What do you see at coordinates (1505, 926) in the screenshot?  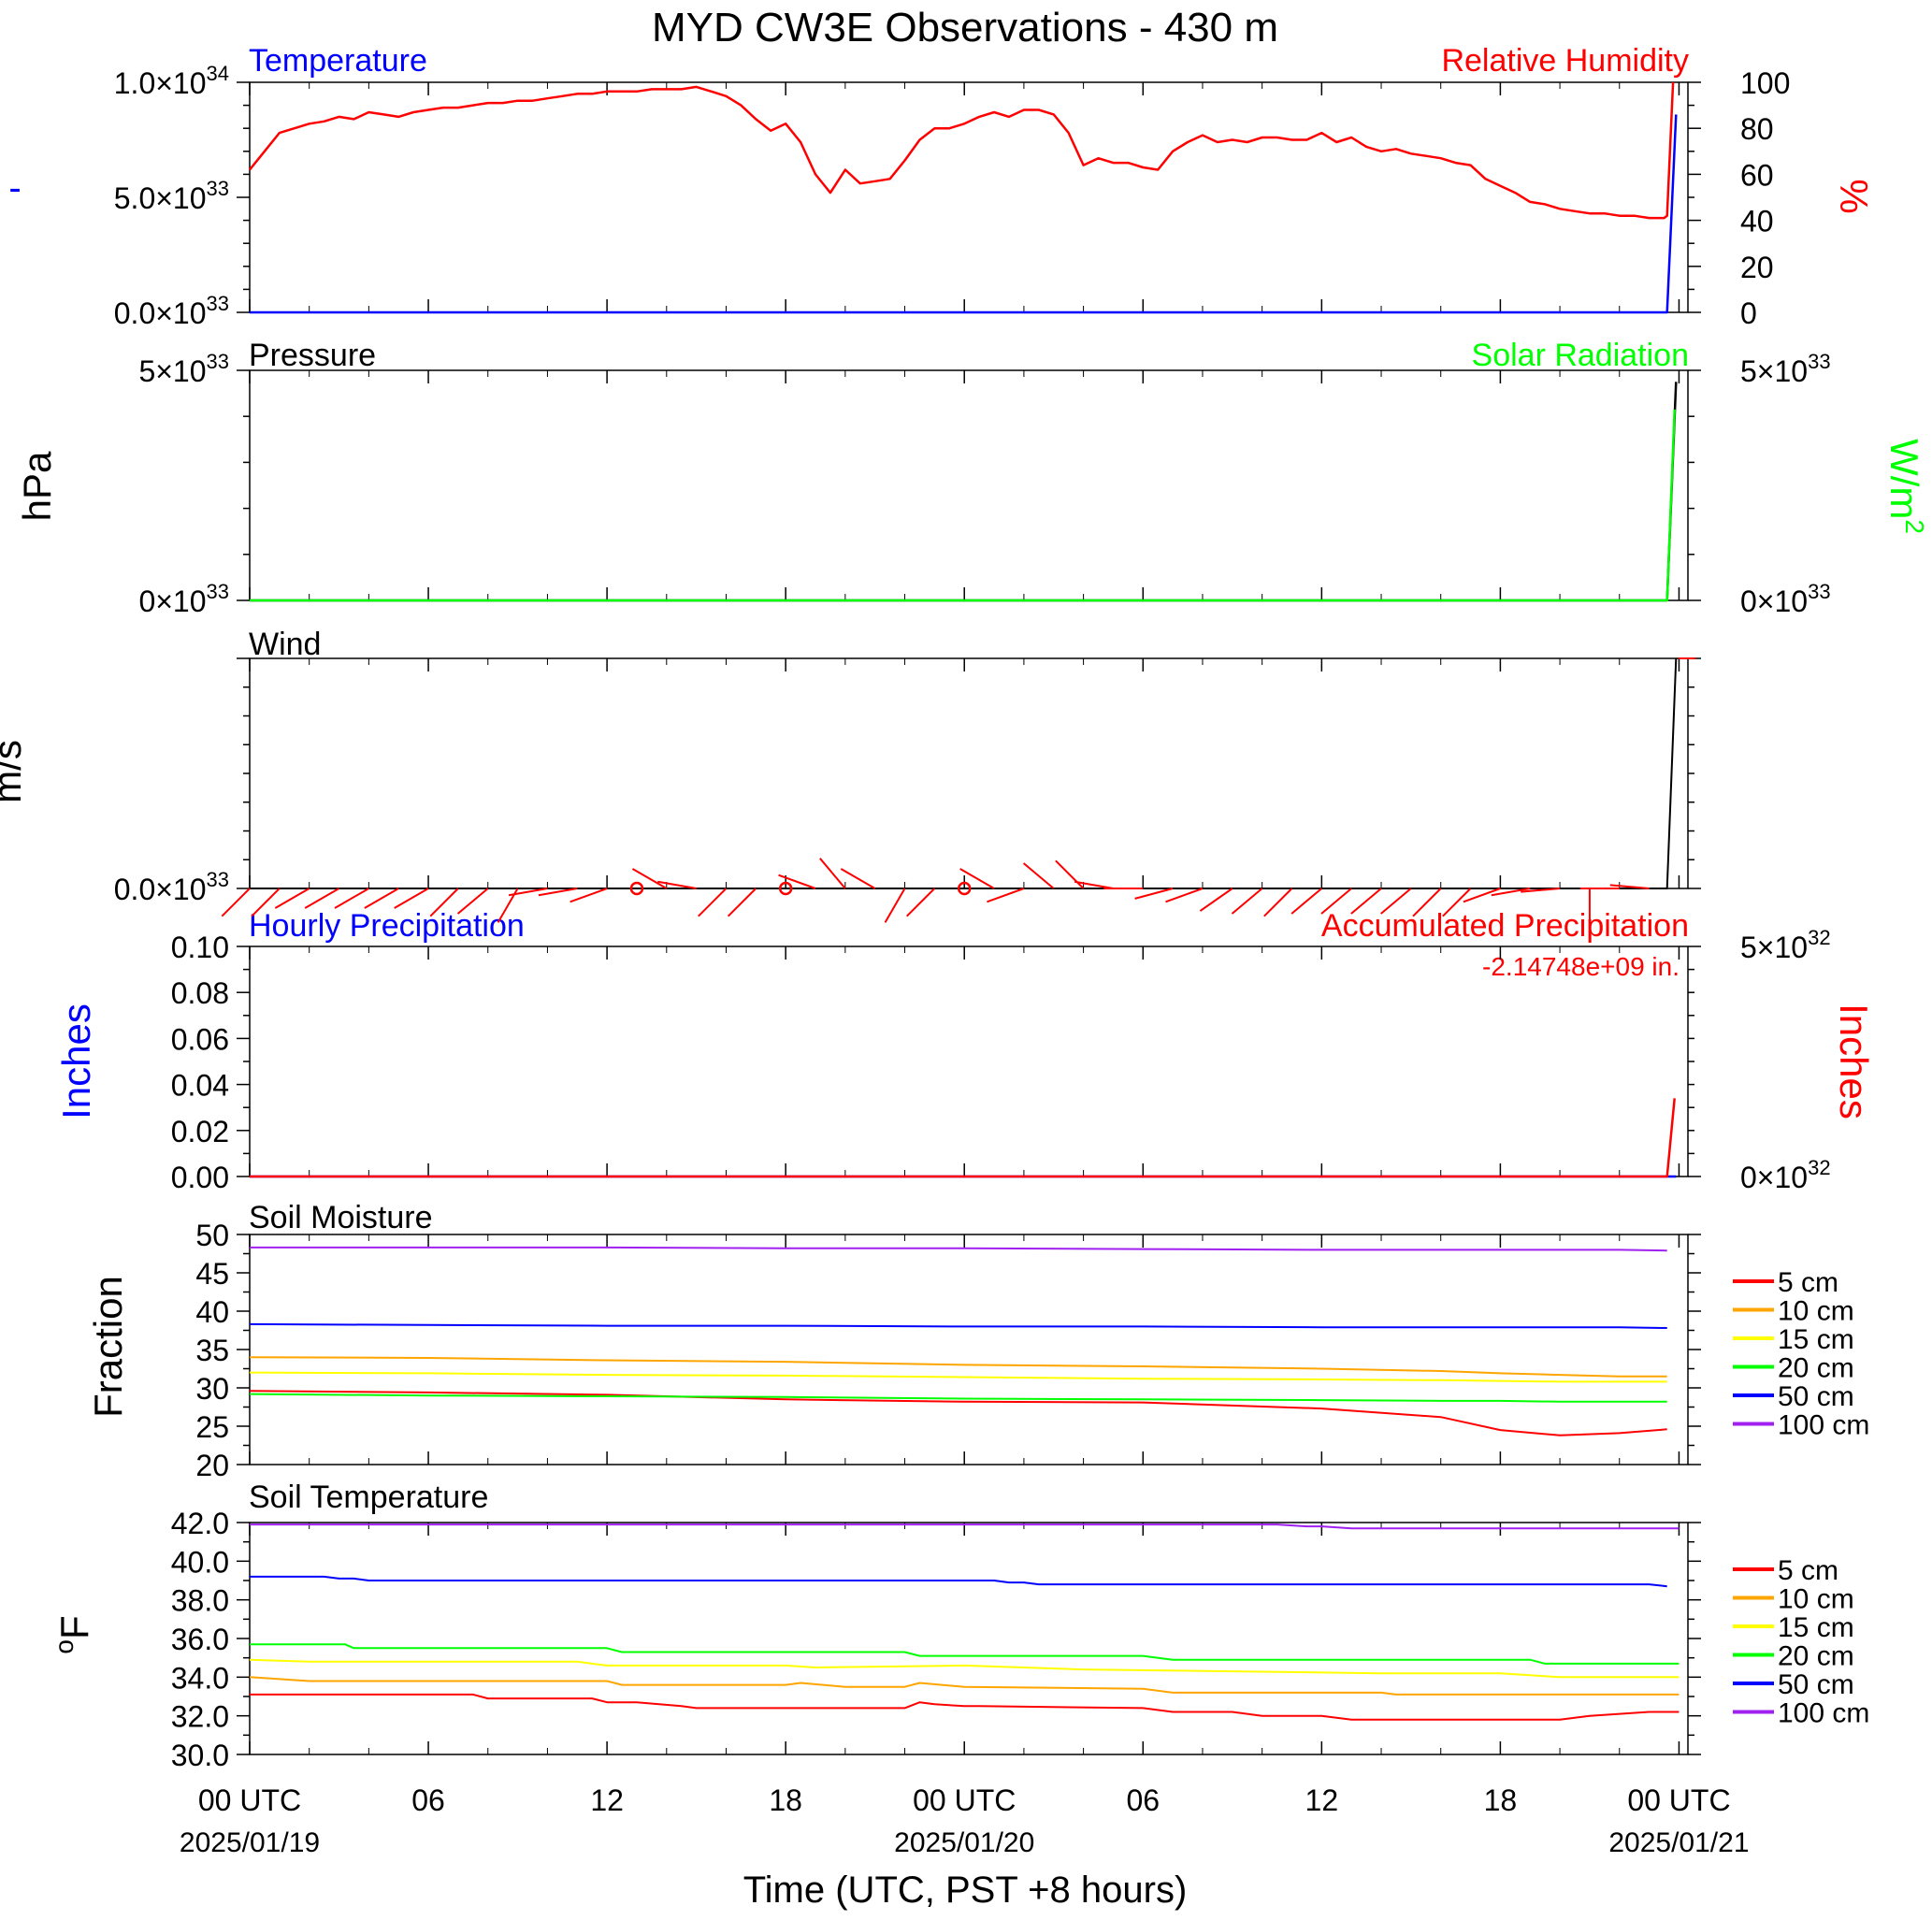 I see `accum-precip-title: Accumulated Precipitation` at bounding box center [1505, 926].